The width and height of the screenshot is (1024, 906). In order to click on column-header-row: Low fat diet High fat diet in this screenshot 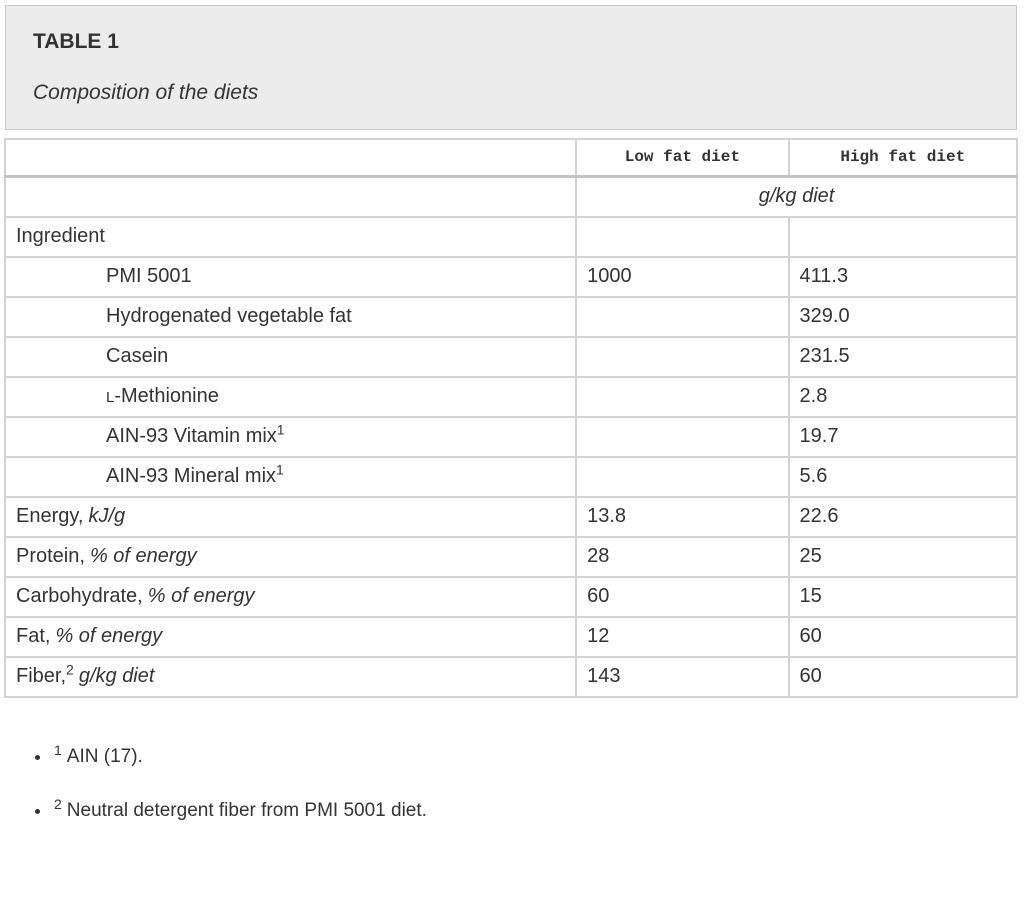, I will do `click(511, 158)`.